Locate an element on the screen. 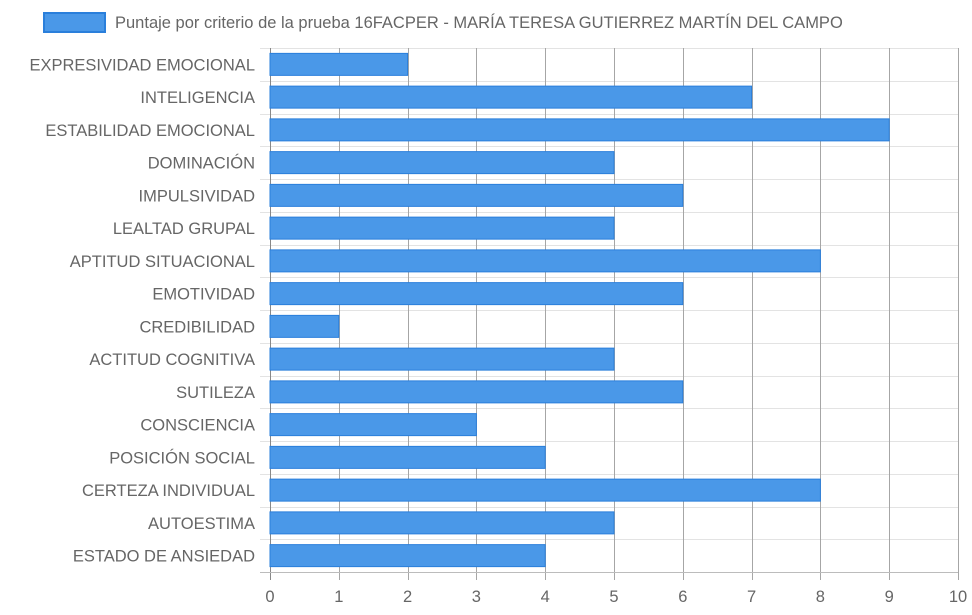 The image size is (972, 615). x-tick-label: 3 is located at coordinates (476, 597).